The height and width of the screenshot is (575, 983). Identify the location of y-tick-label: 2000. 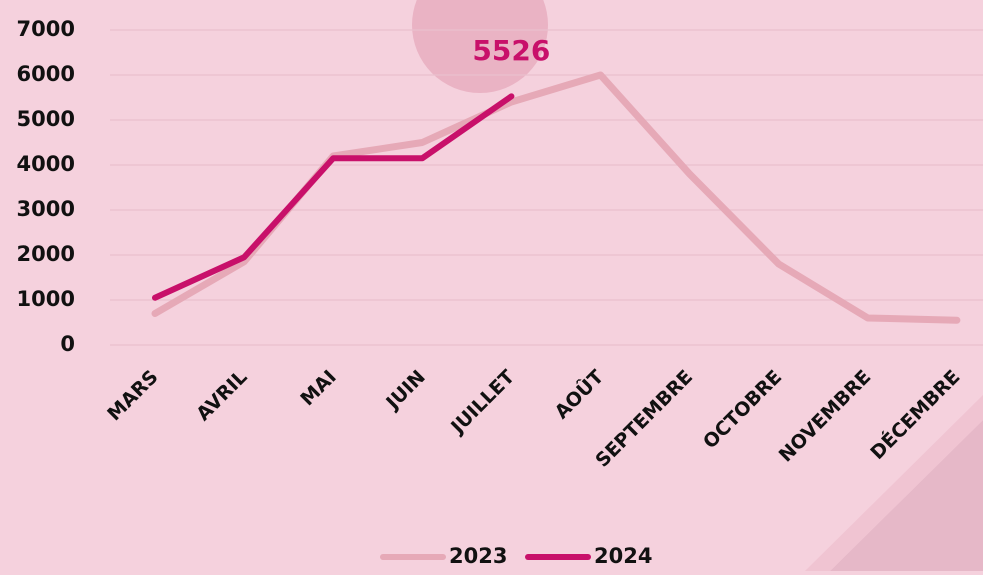
(46, 254).